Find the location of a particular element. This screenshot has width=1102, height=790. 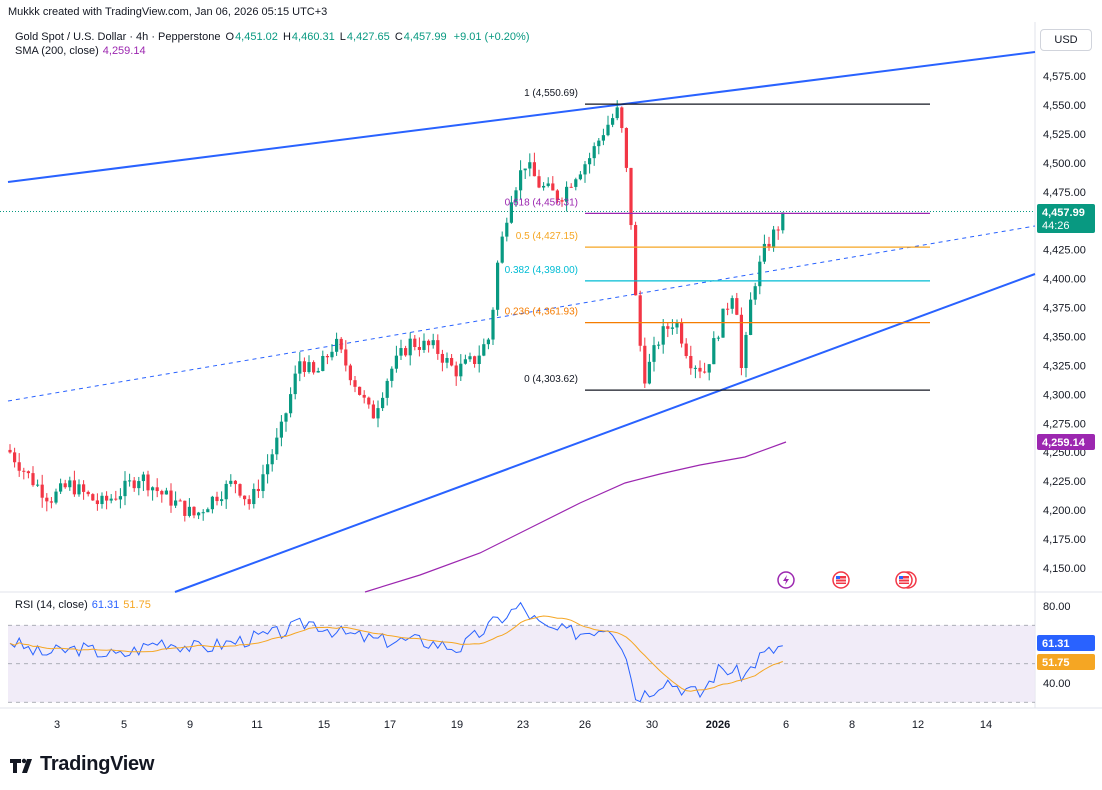

ohlc-high-value: 4,460.31 is located at coordinates (313, 37).